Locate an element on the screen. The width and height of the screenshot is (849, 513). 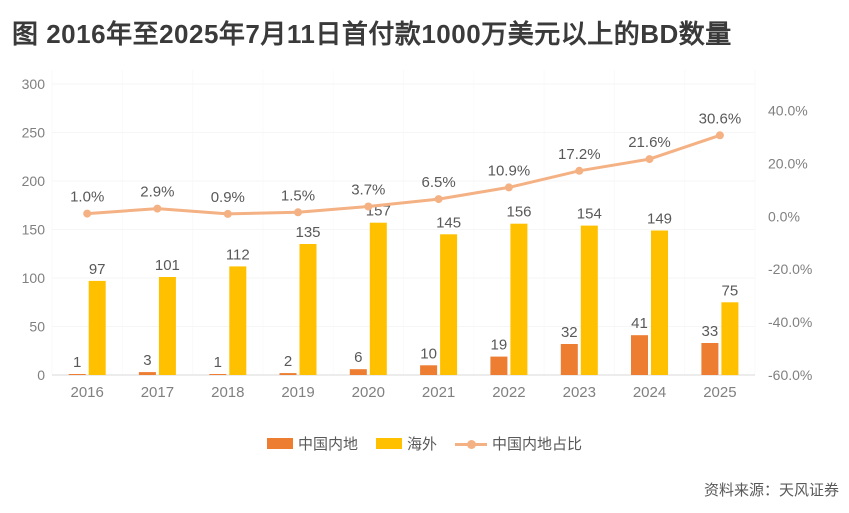
bar-mainland-2025 is located at coordinates (710, 359).